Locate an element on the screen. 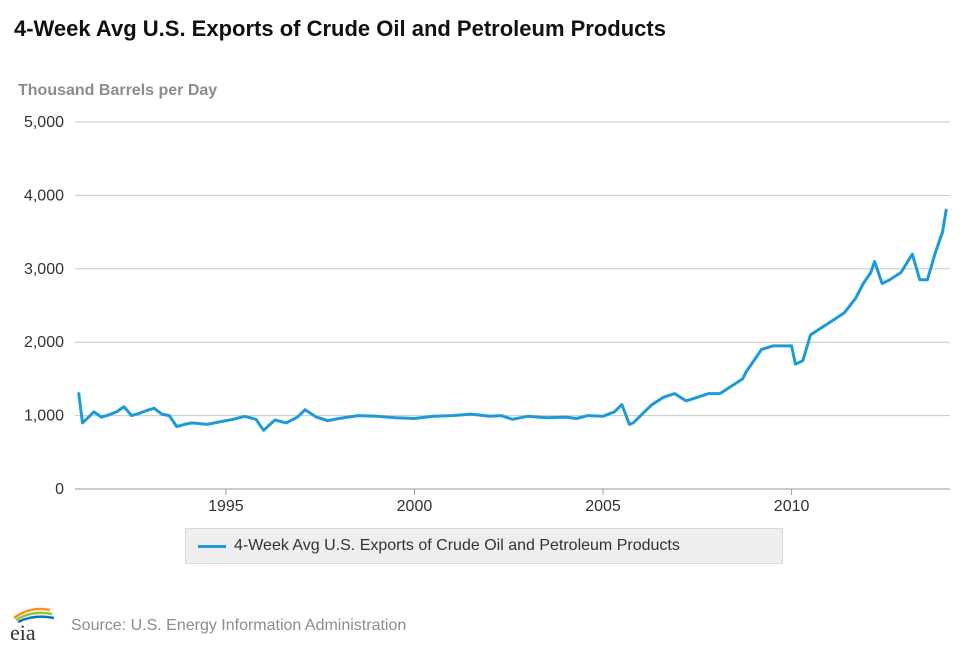  y-tick-label: 2,000 is located at coordinates (44, 342).